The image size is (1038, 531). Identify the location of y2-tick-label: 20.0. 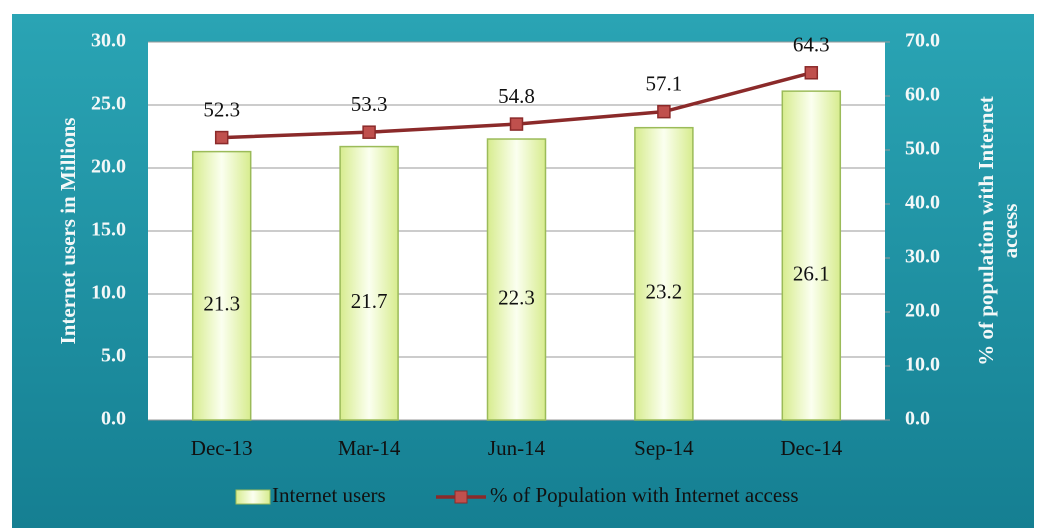
(922, 311).